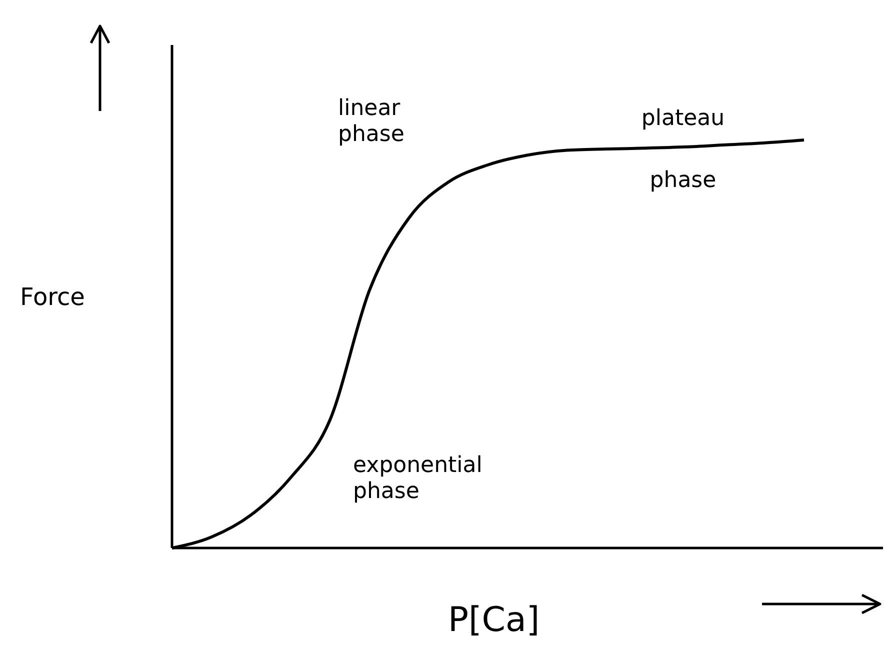 This screenshot has width=891, height=660. I want to click on y-axis-title: Force, so click(52, 297).